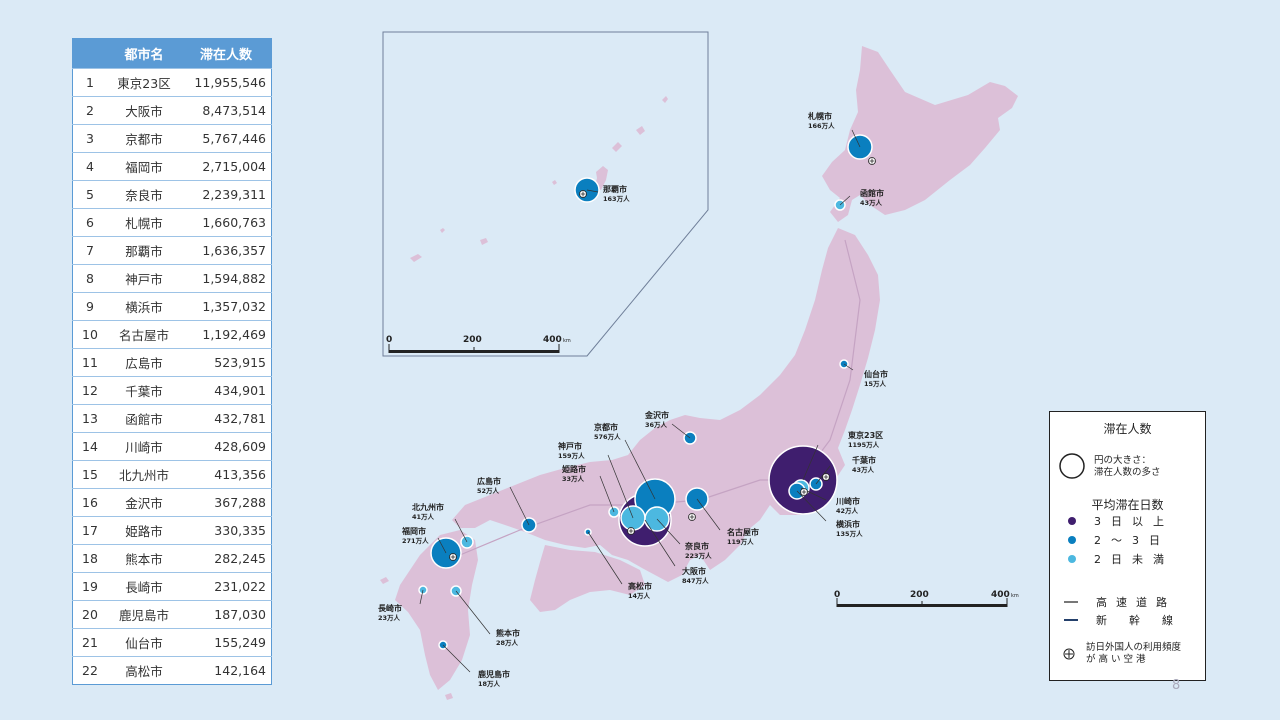 The image size is (1280, 720). What do you see at coordinates (144, 586) in the screenshot?
I see `city-cell: 長崎市` at bounding box center [144, 586].